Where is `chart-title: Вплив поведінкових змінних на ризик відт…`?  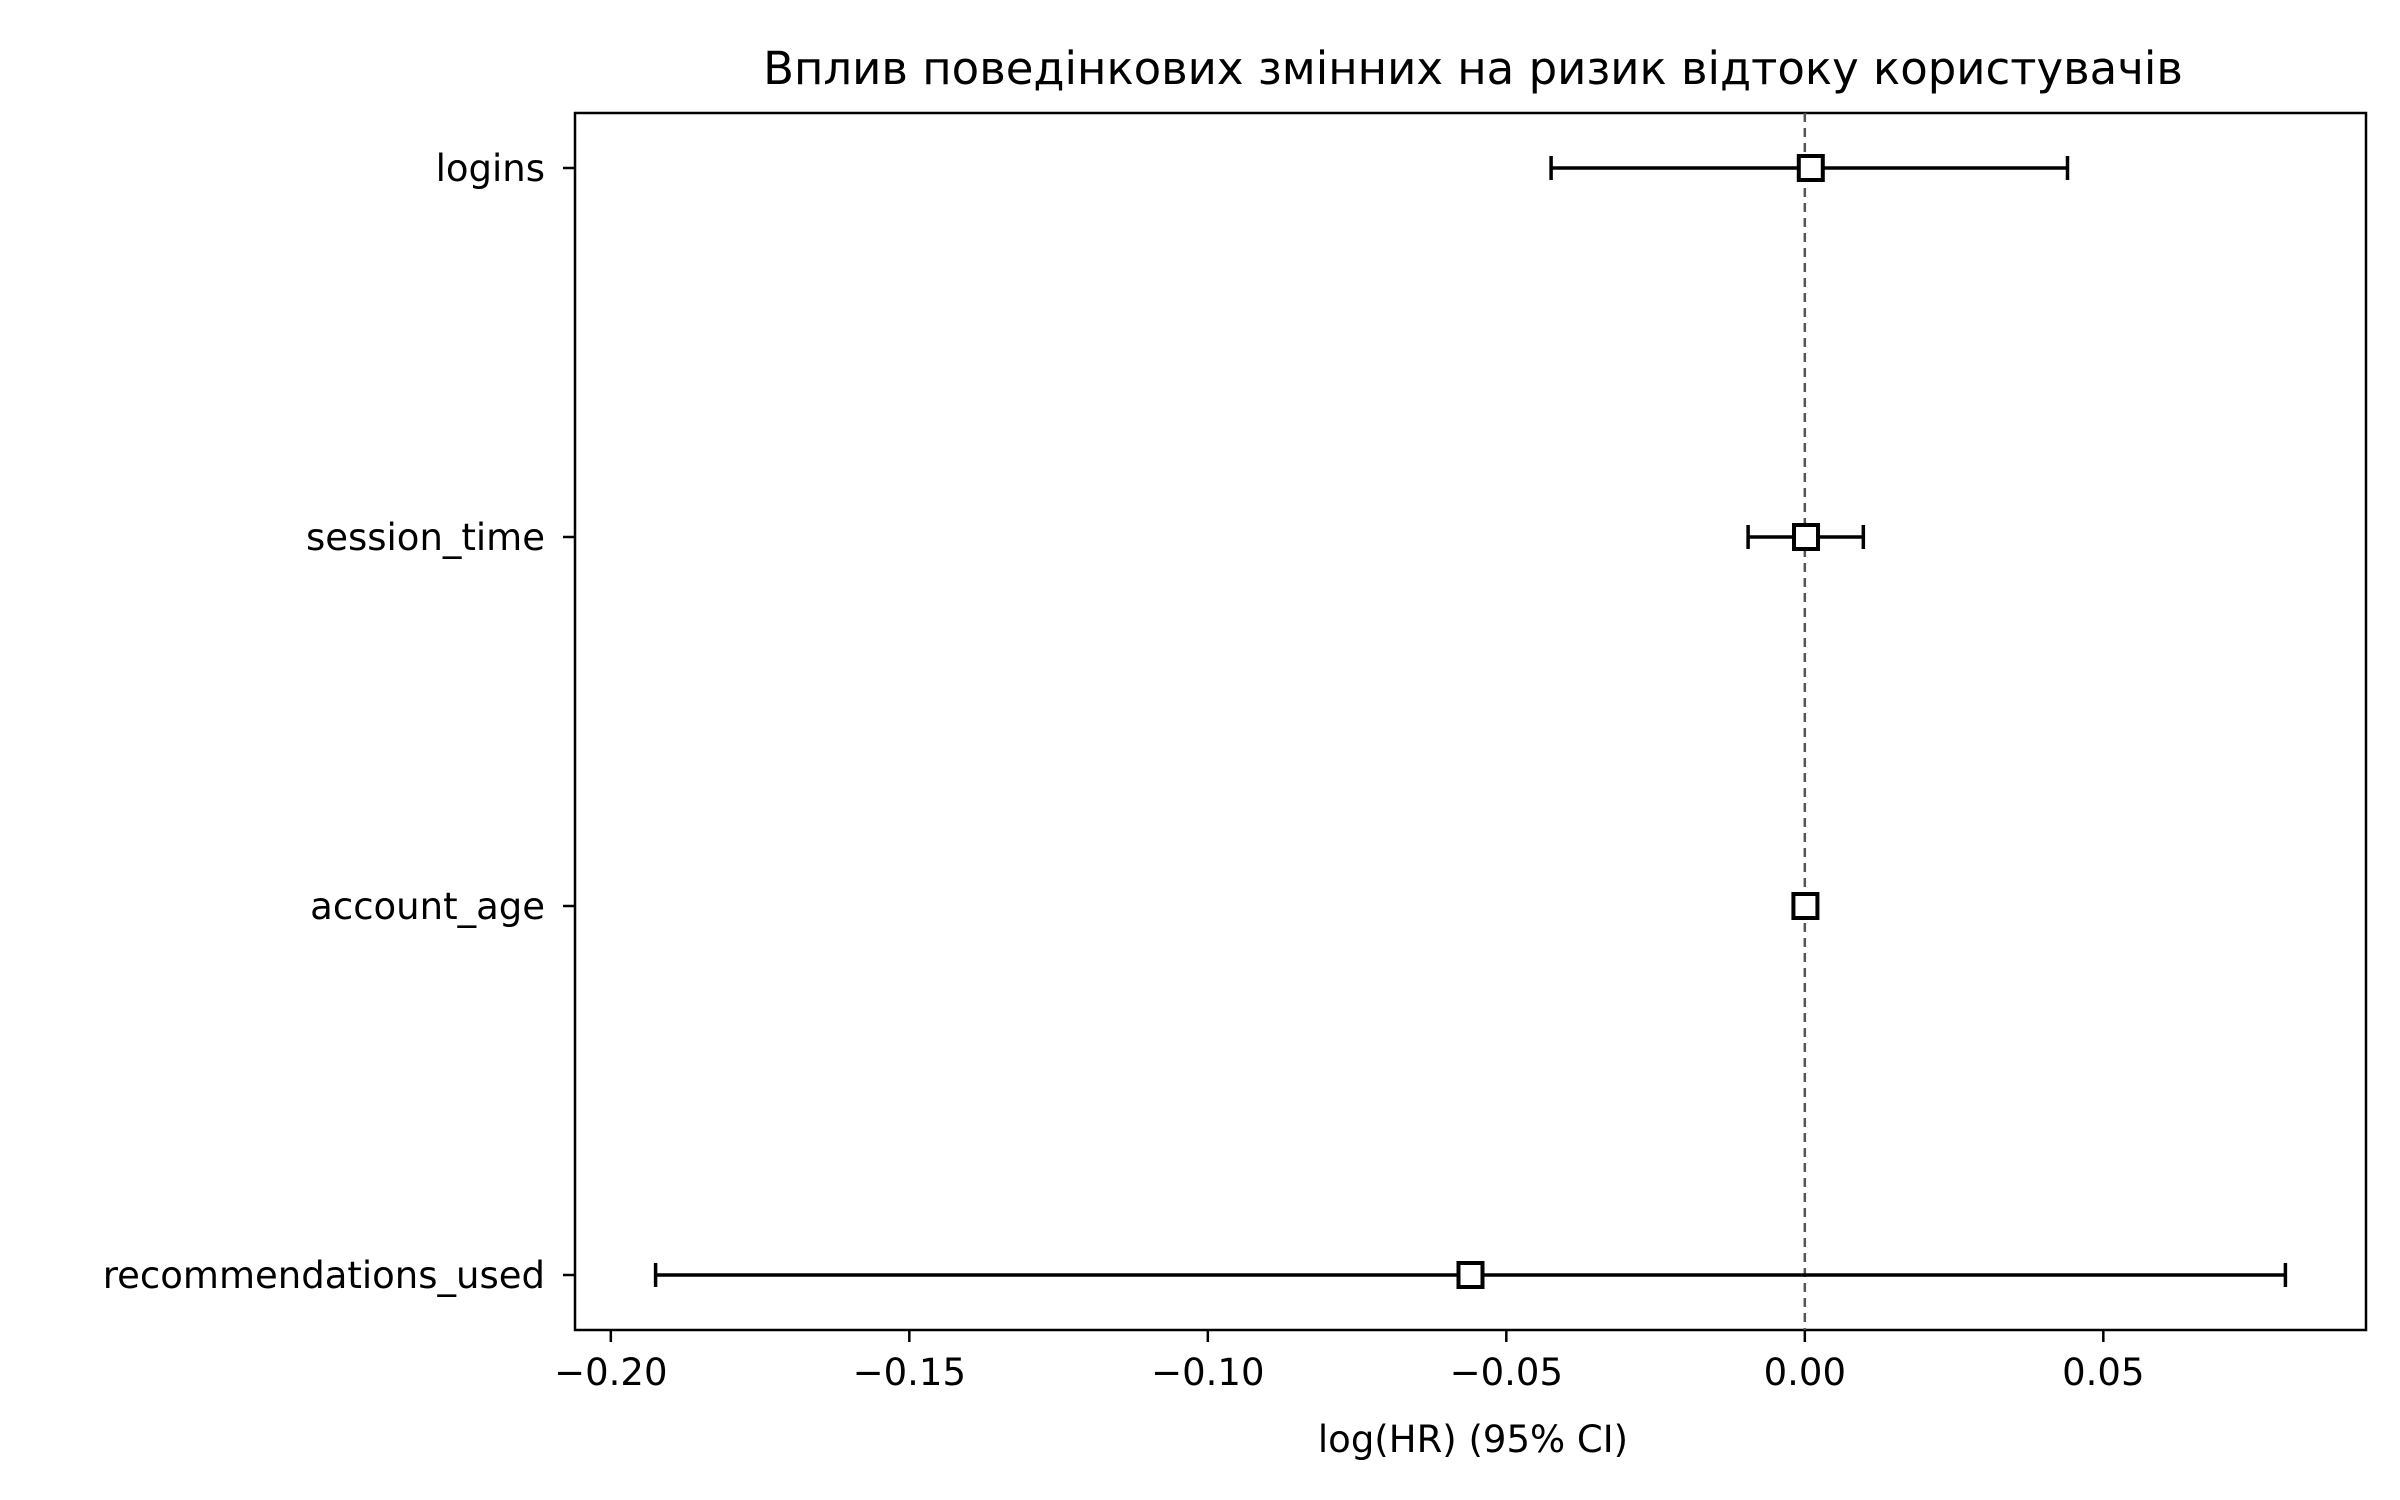
chart-title: Вплив поведінкових змінних на ризик відт… is located at coordinates (1473, 68).